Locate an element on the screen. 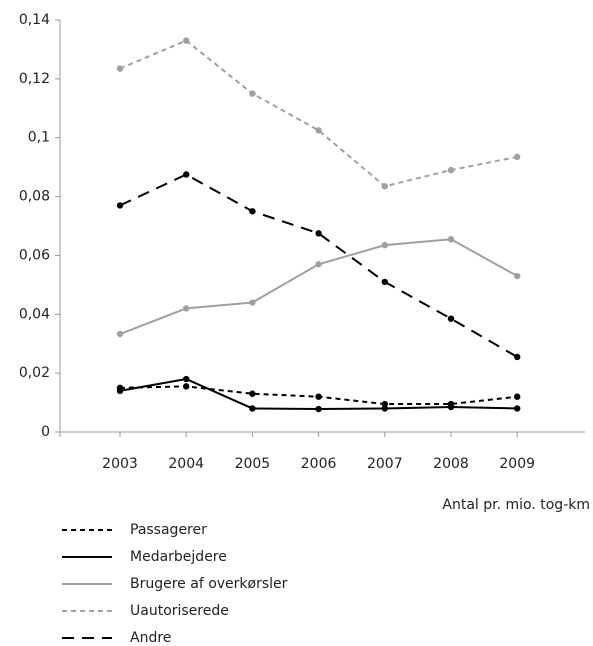 The image size is (593, 646). x-tick-label: 2009 is located at coordinates (517, 464).